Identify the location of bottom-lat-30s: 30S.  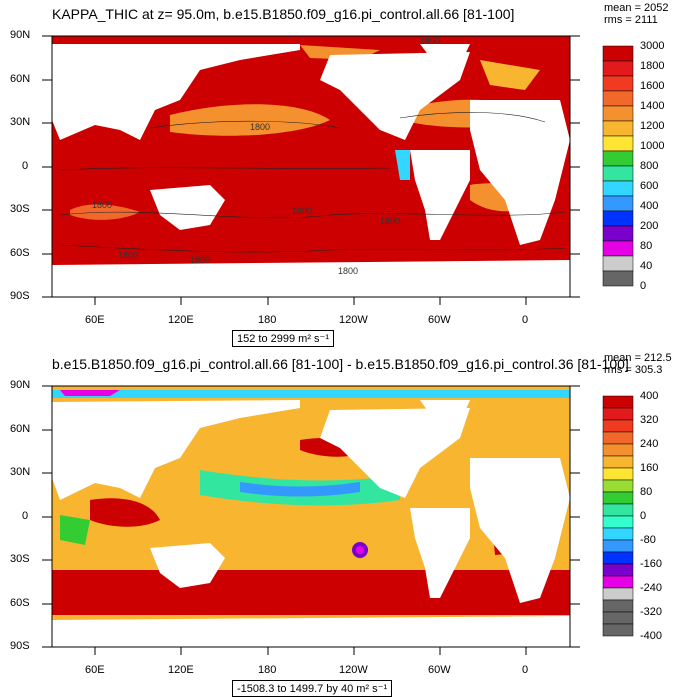
(20, 559).